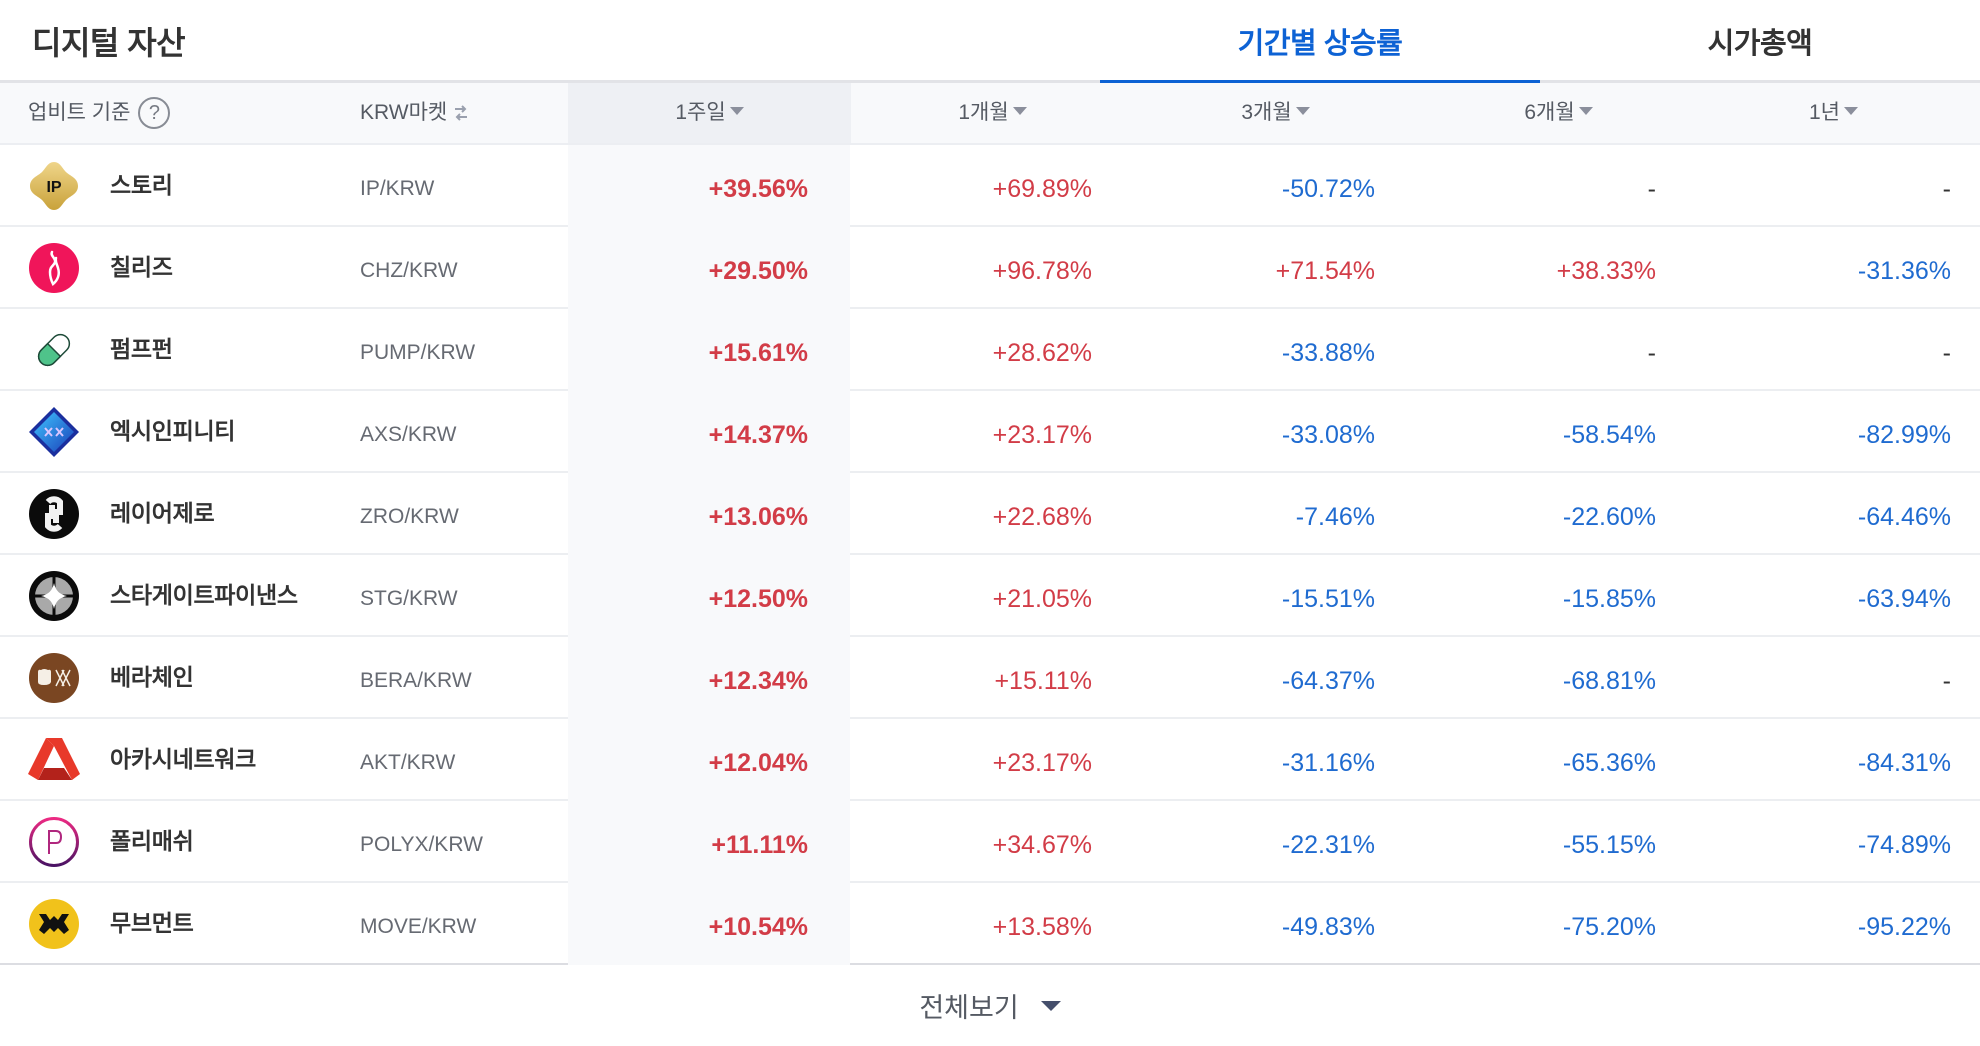  Describe the element at coordinates (1760, 44) in the screenshot. I see `tab-market-cap: 시가총액` at that location.